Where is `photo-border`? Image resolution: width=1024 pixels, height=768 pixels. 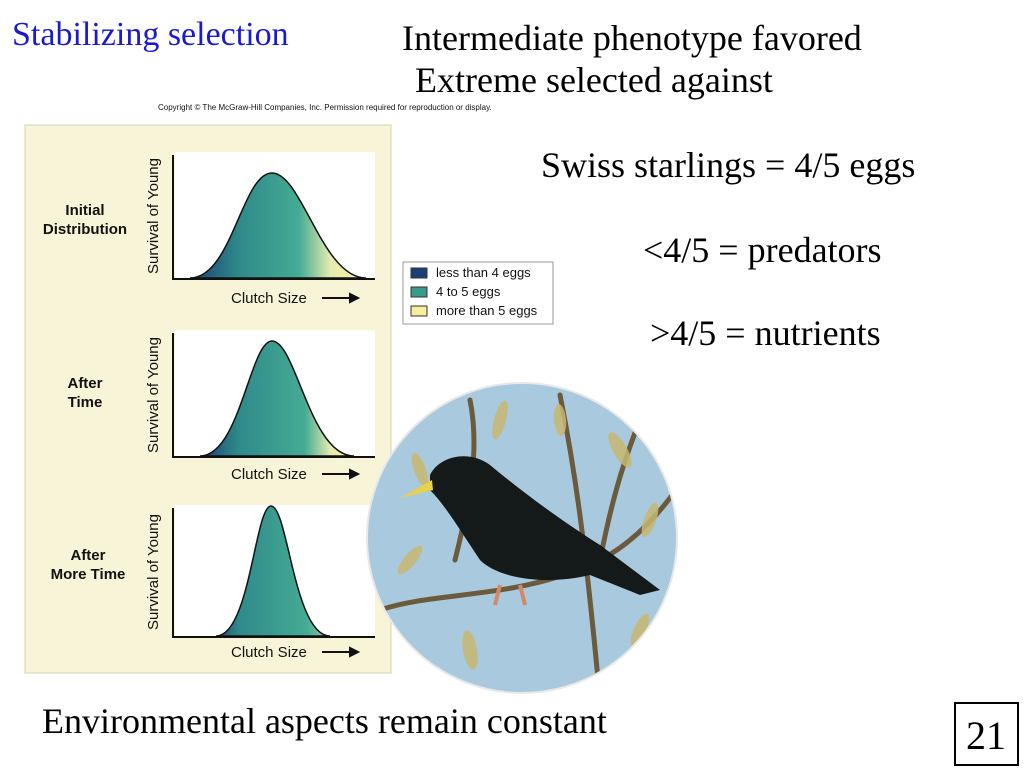
photo-border is located at coordinates (522, 538).